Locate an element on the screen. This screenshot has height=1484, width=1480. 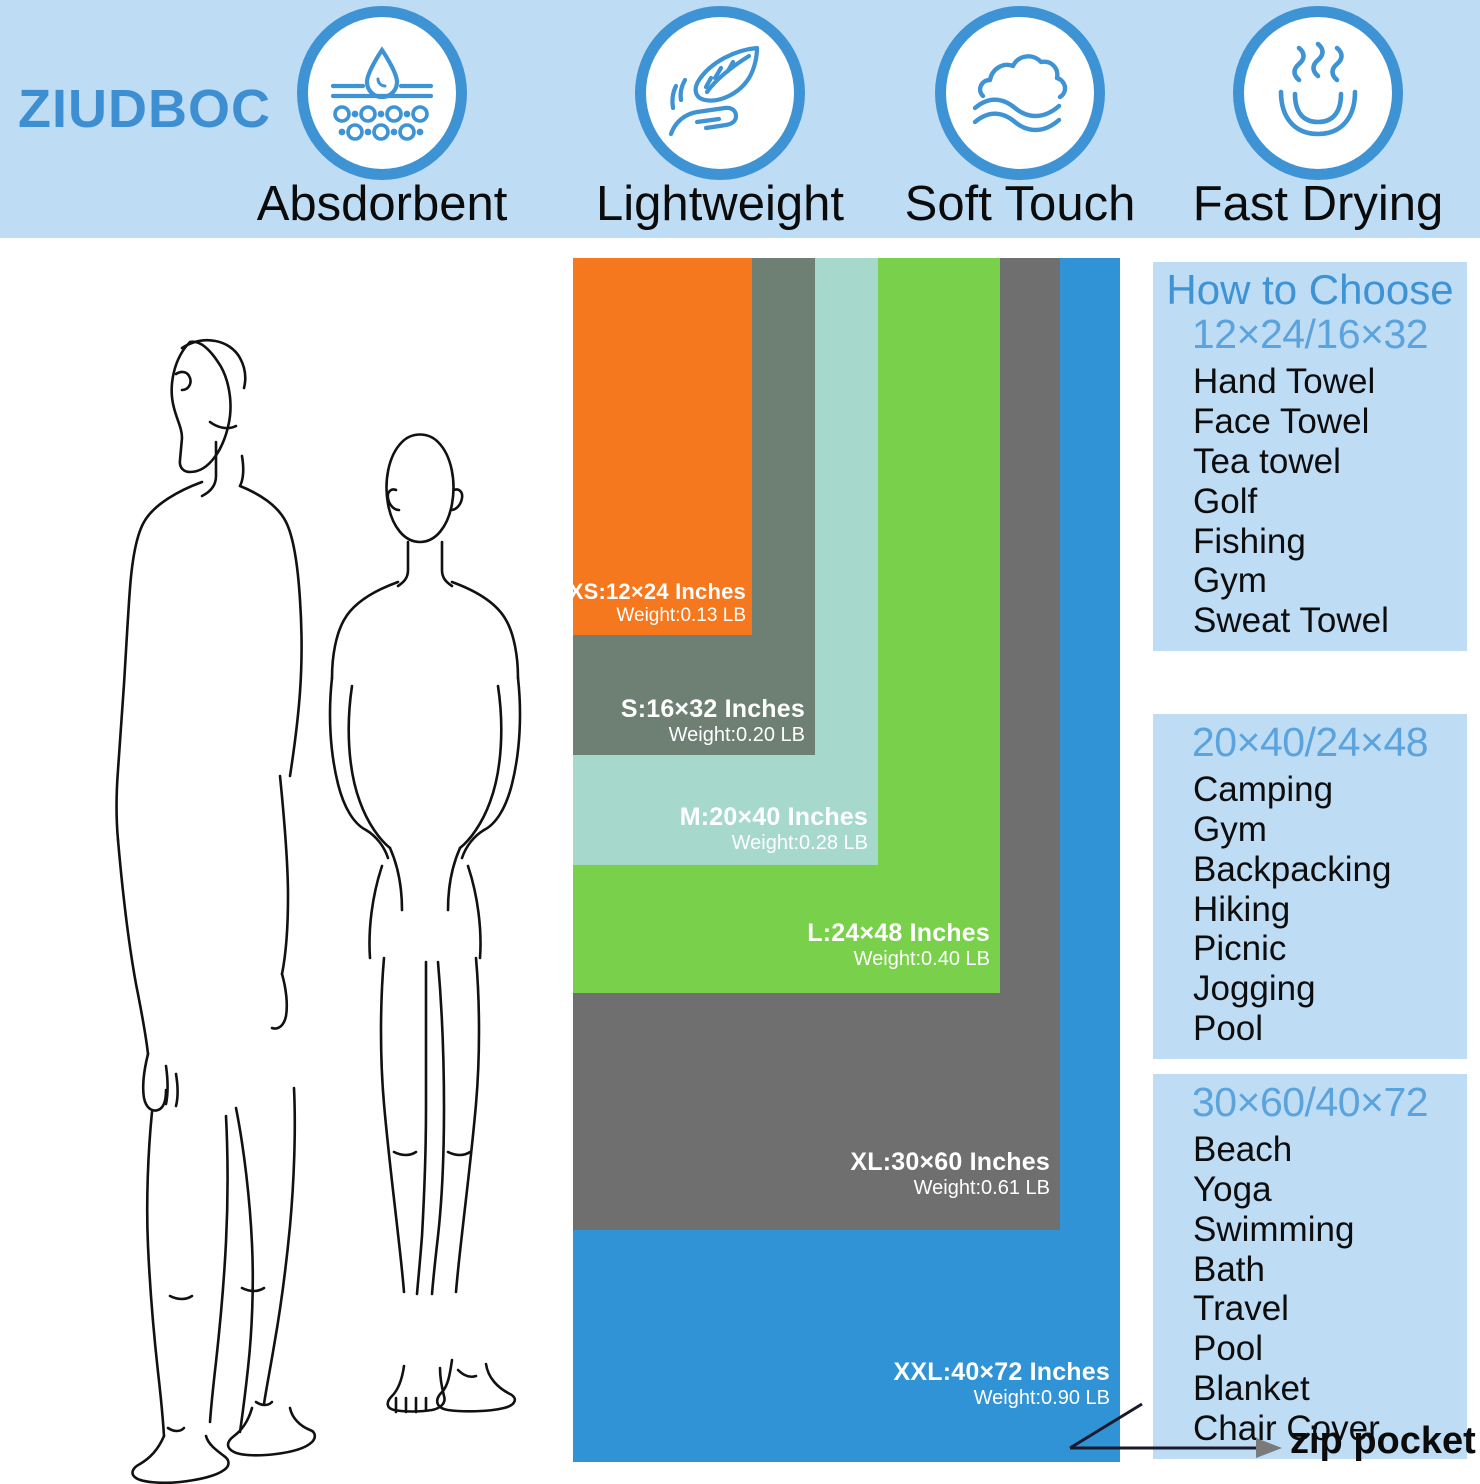
list-item: Backpacking is located at coordinates (1292, 869).